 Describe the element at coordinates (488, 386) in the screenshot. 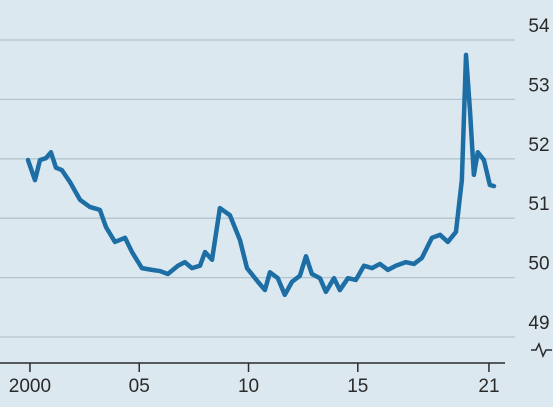

I see `x-tick-label: 21` at that location.